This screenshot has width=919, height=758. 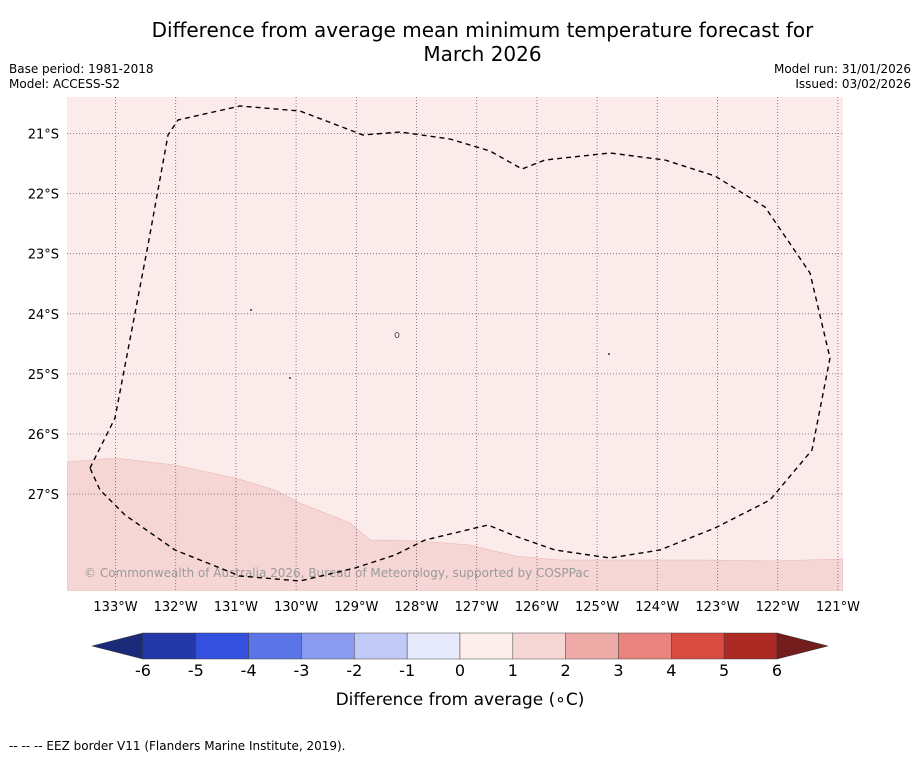 I want to click on colorbar-tick-label: 4, so click(x=671, y=670).